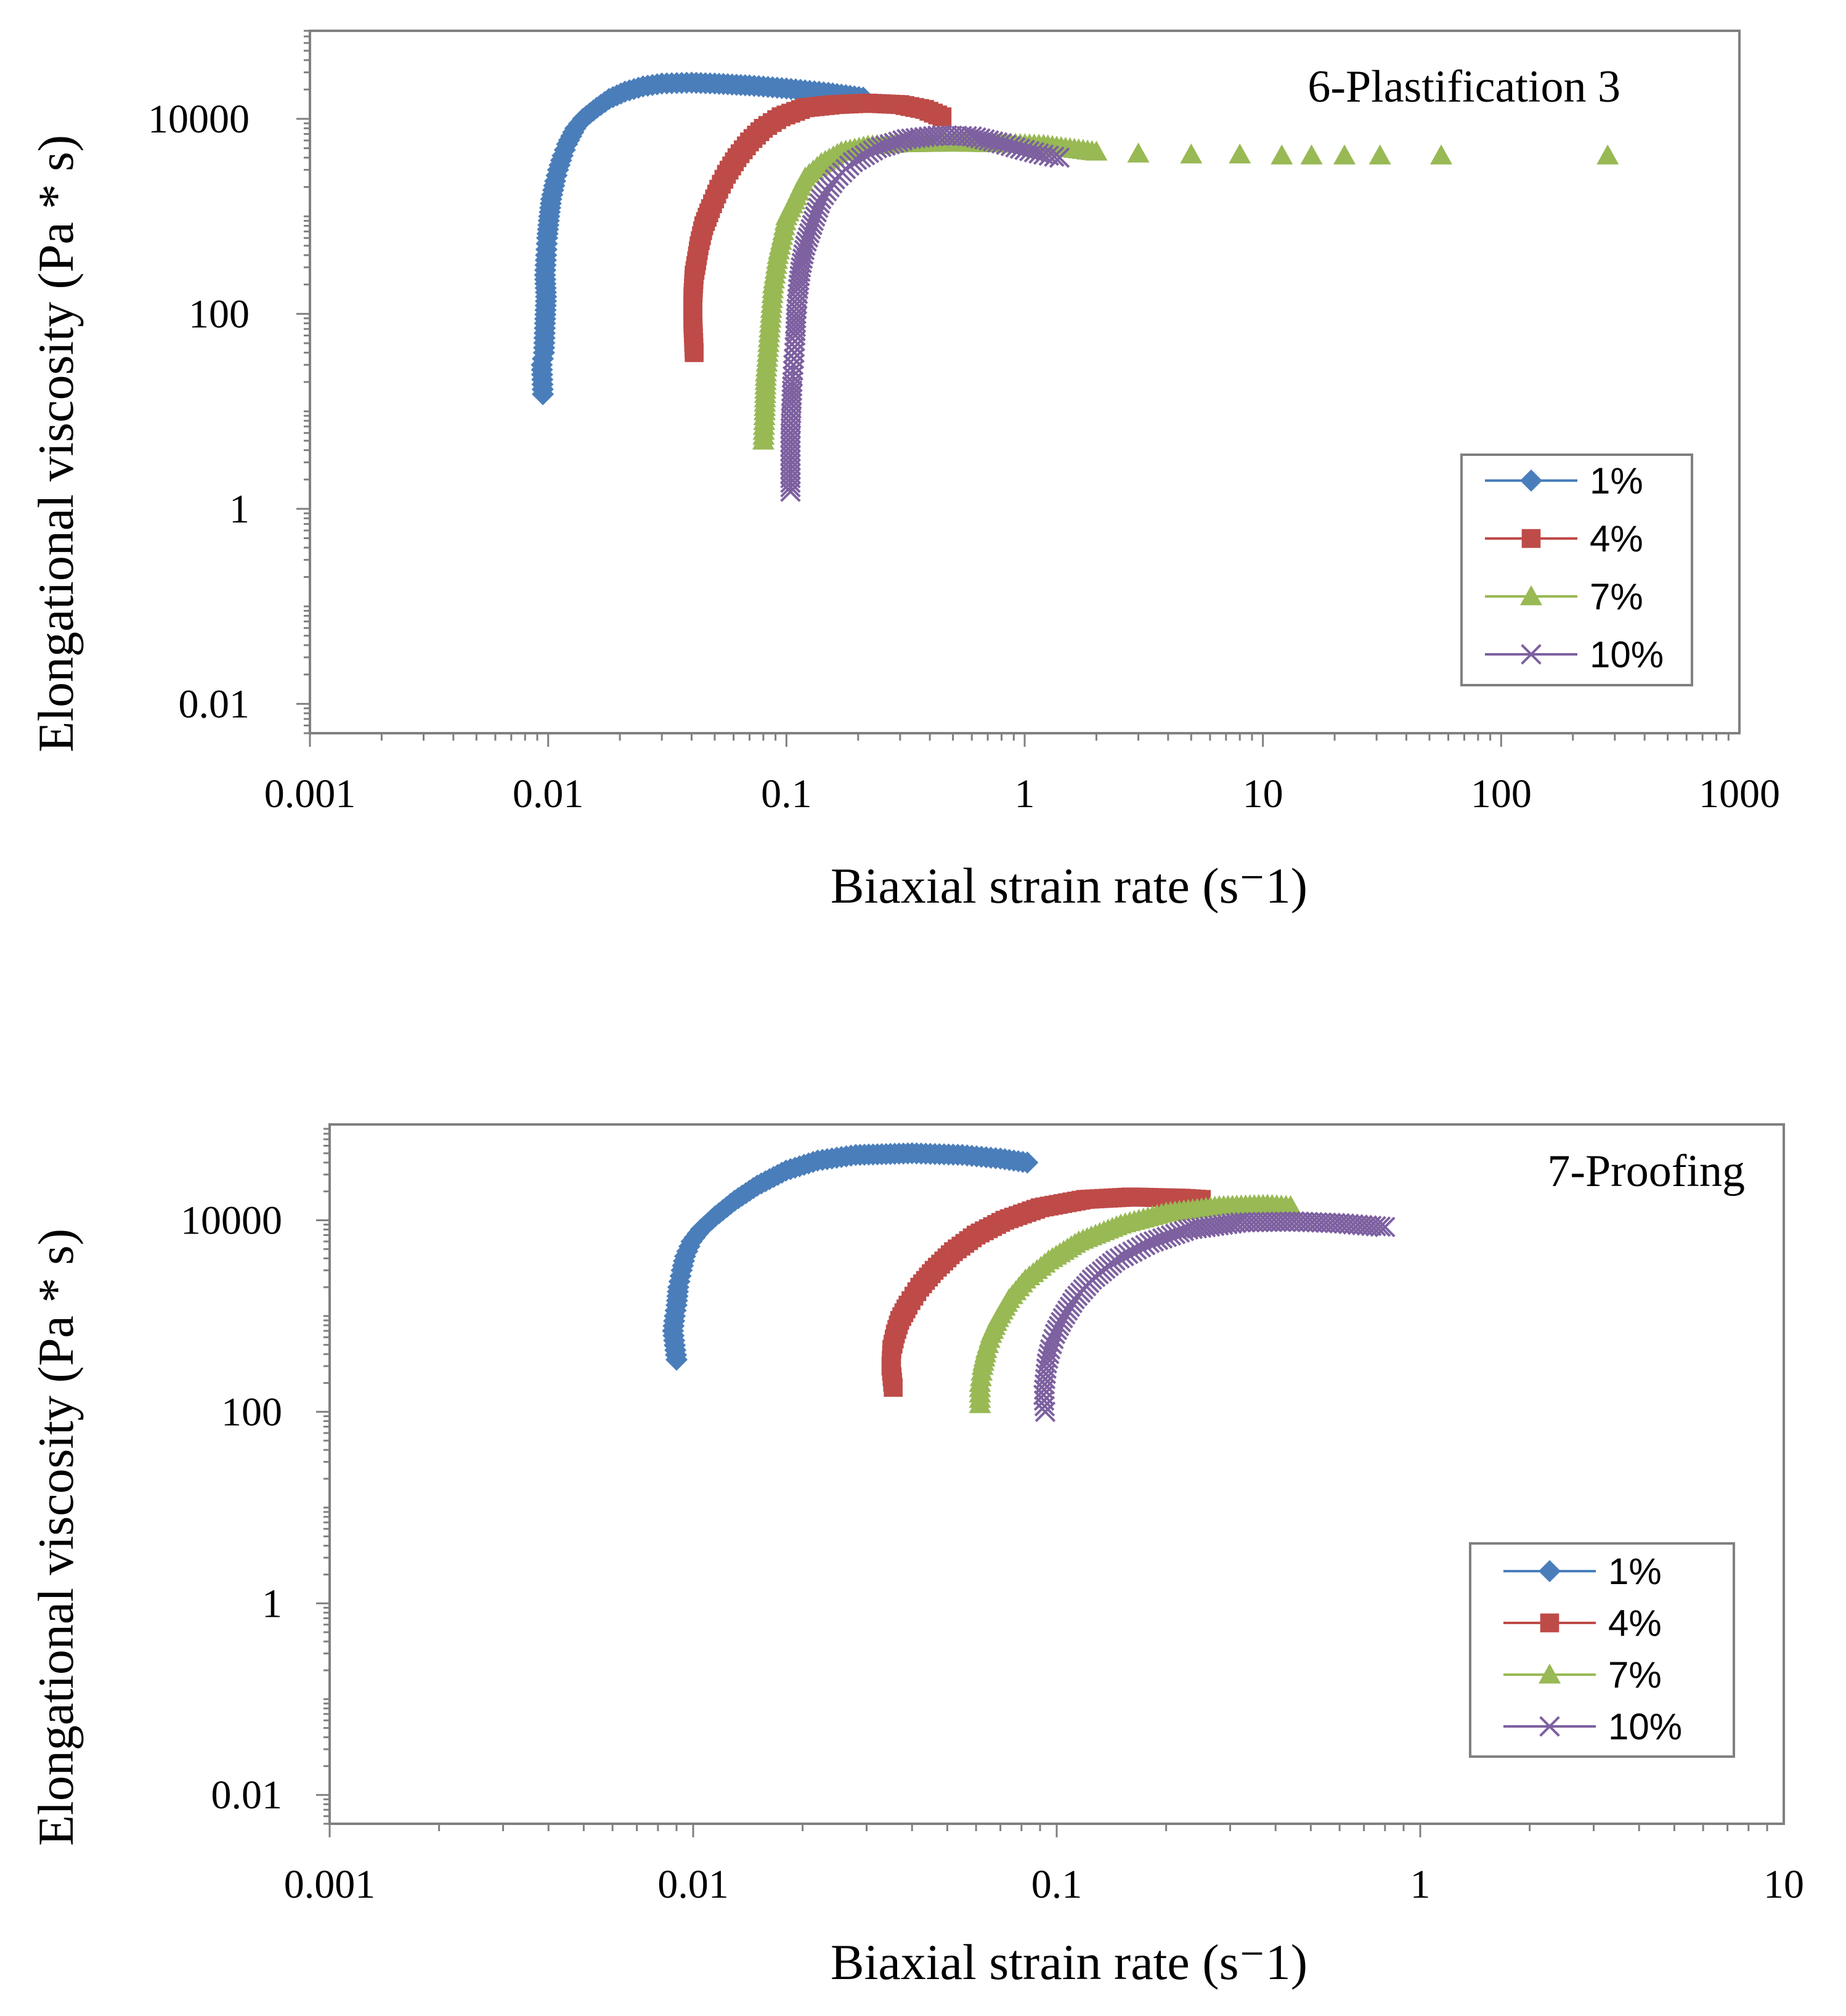  I want to click on series-10pct, so click(925, 313).